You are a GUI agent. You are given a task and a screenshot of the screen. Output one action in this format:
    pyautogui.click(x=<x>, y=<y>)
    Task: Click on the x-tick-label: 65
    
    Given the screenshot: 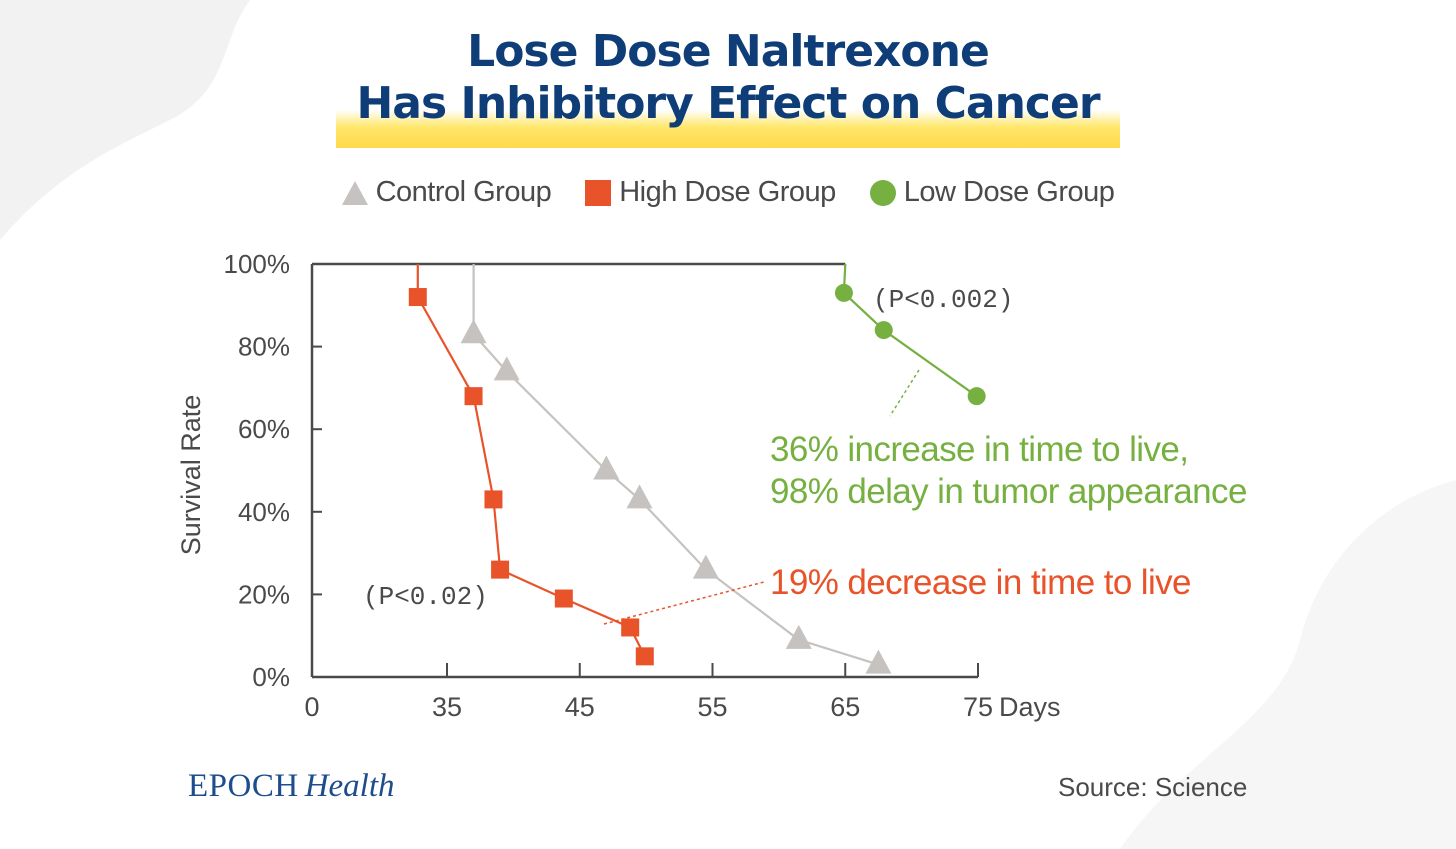 What is the action you would take?
    pyautogui.click(x=845, y=707)
    